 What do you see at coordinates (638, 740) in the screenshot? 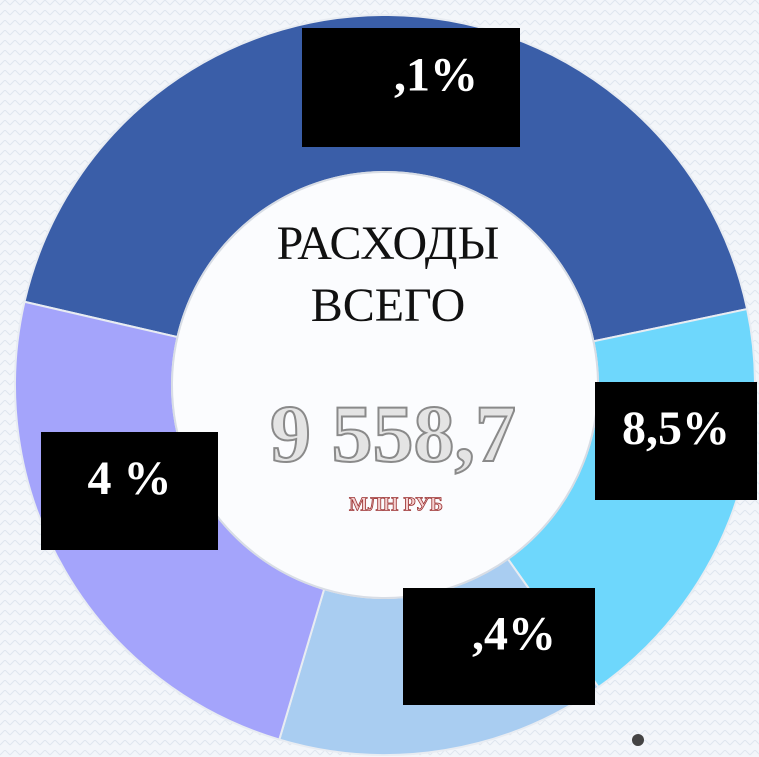
I see `dot` at bounding box center [638, 740].